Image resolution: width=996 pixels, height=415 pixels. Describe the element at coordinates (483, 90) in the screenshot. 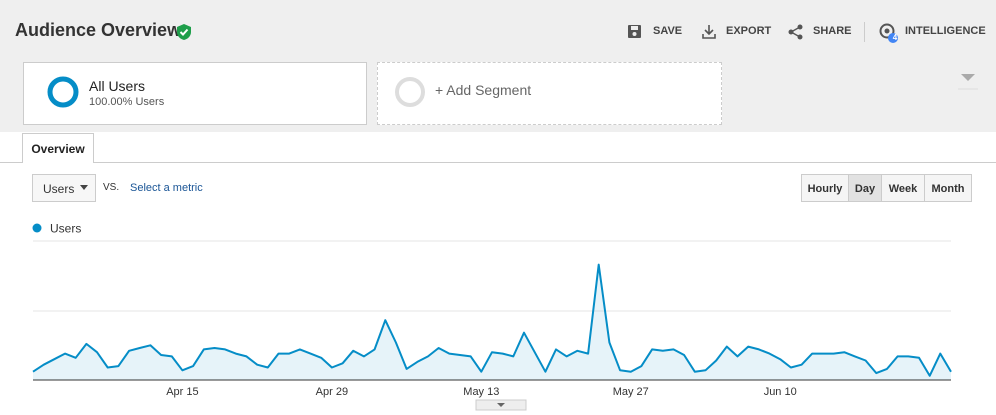

I see `add-segment: + Add Segment` at that location.